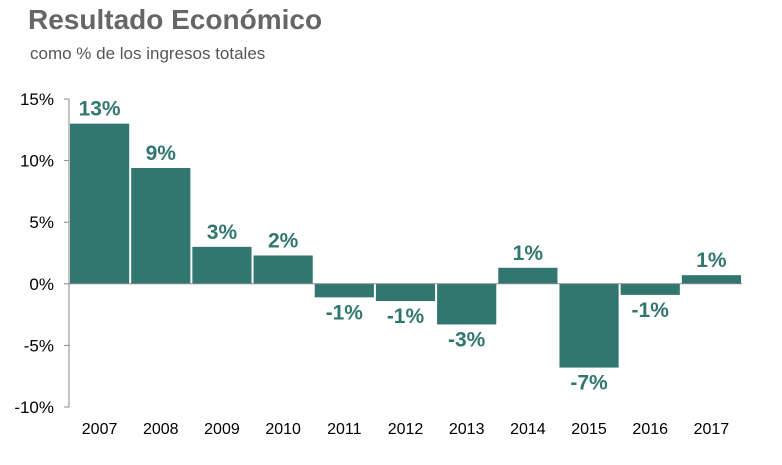 The image size is (782, 465). Describe the element at coordinates (39, 345) in the screenshot. I see `y-tick-label: -5%` at that location.